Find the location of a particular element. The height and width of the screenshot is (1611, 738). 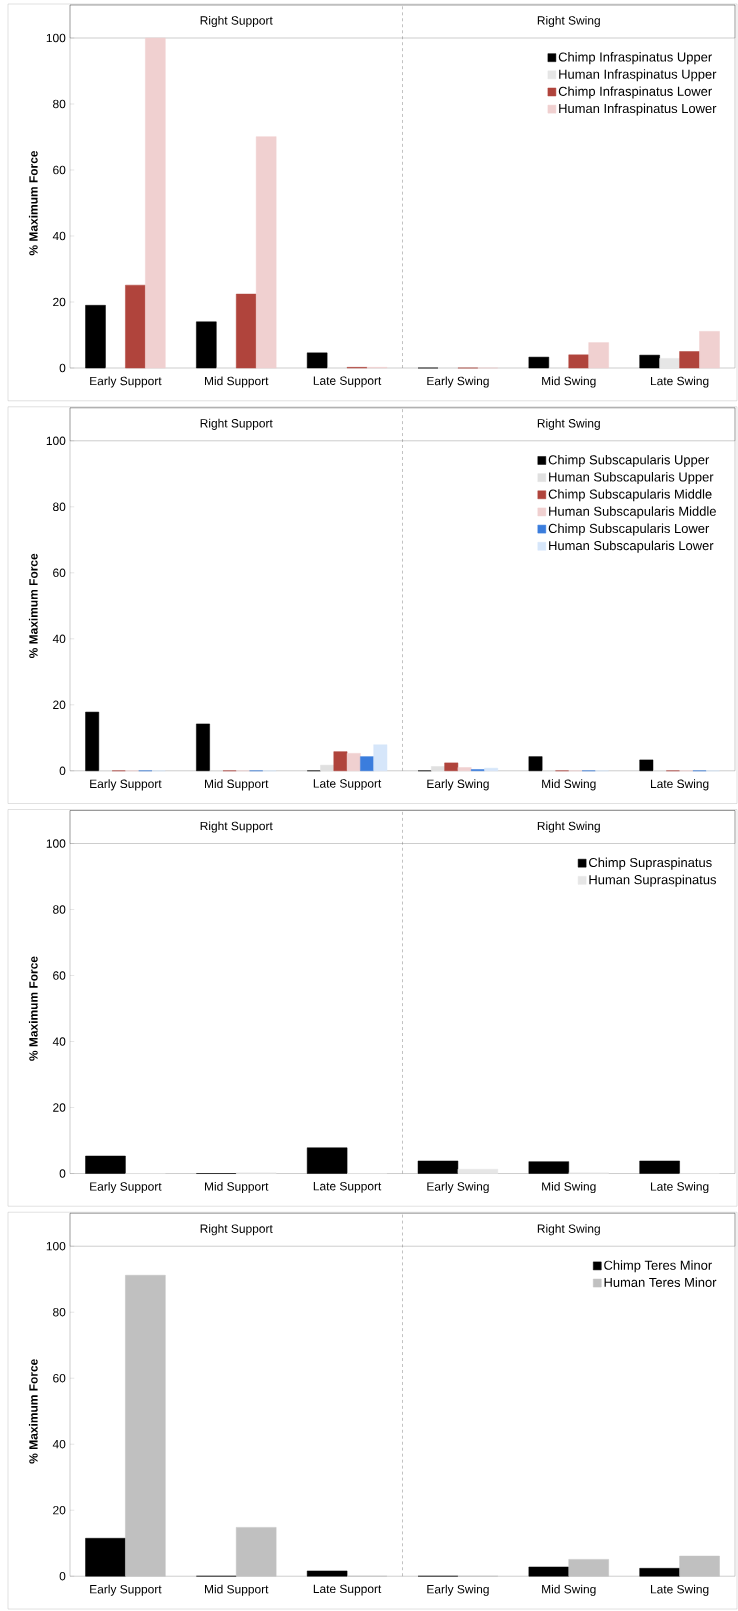

legend-label: Human Subscapularis Upper is located at coordinates (631, 478).